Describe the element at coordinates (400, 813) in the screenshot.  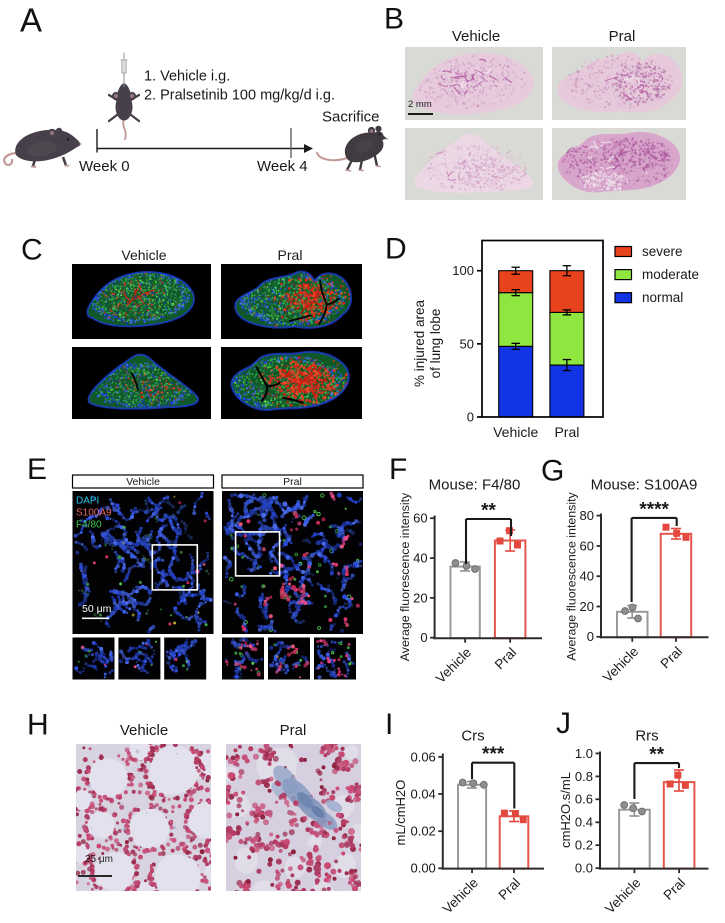
I see `svg-text: mL/cmH2O` at that location.